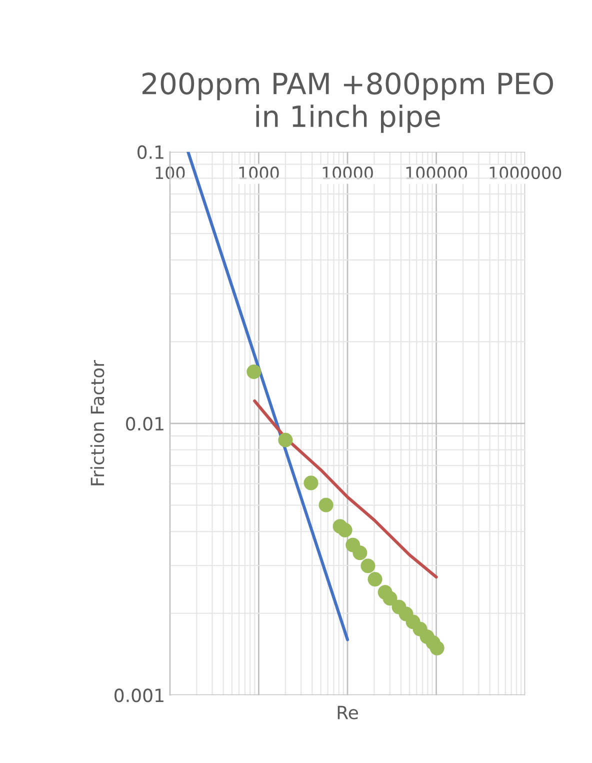 The width and height of the screenshot is (592, 763). What do you see at coordinates (97, 423) in the screenshot?
I see `y-axis-title: Friction Factor` at bounding box center [97, 423].